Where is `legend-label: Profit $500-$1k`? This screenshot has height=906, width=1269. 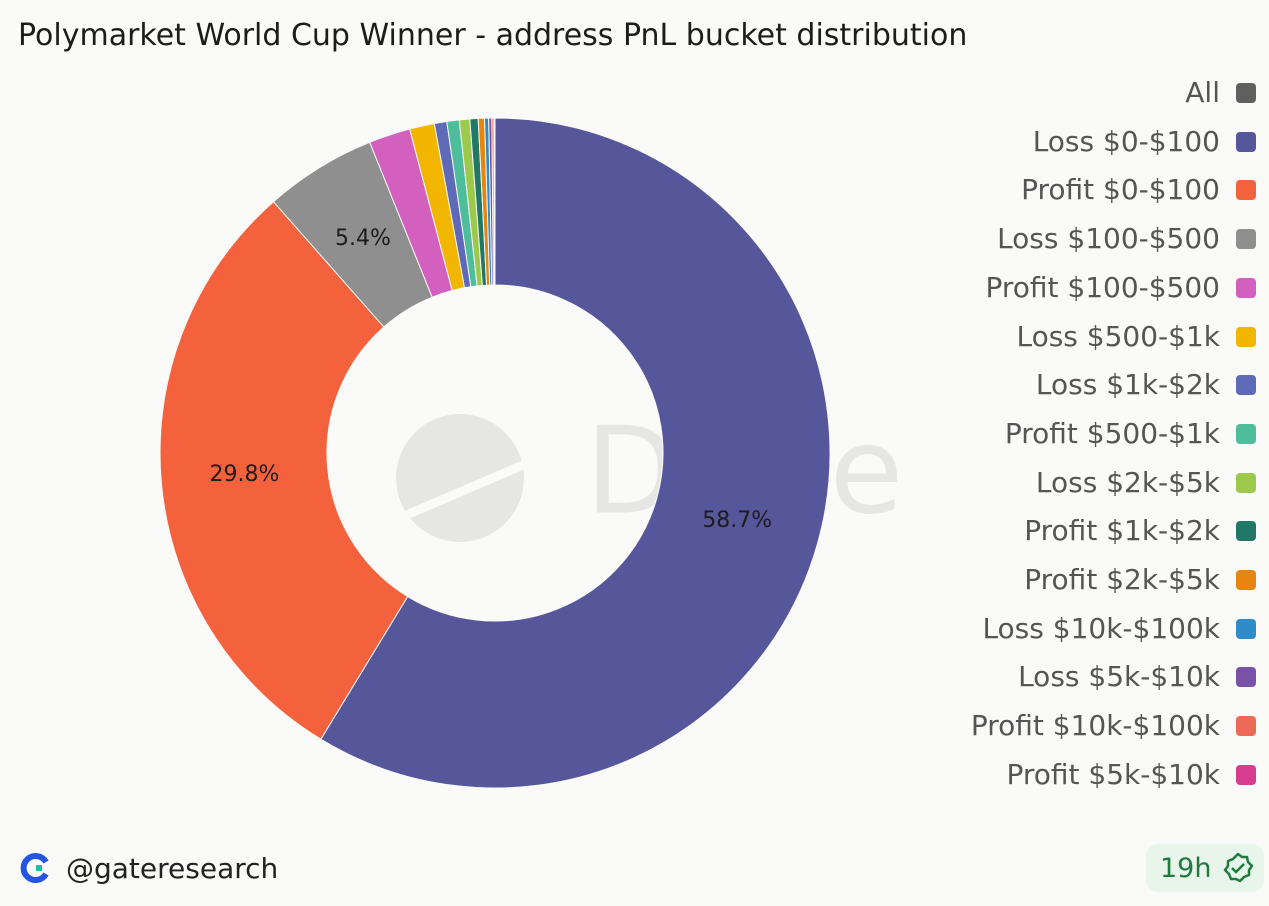
legend-label: Profit $500-$1k is located at coordinates (1112, 433).